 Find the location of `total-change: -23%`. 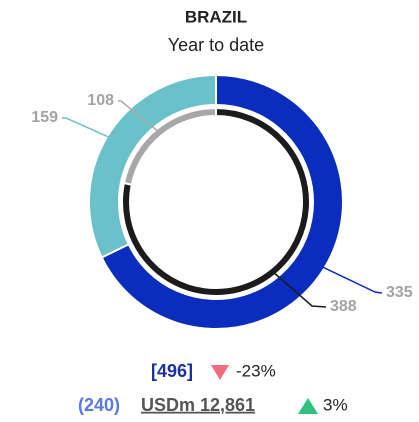

total-change: -23% is located at coordinates (256, 370).